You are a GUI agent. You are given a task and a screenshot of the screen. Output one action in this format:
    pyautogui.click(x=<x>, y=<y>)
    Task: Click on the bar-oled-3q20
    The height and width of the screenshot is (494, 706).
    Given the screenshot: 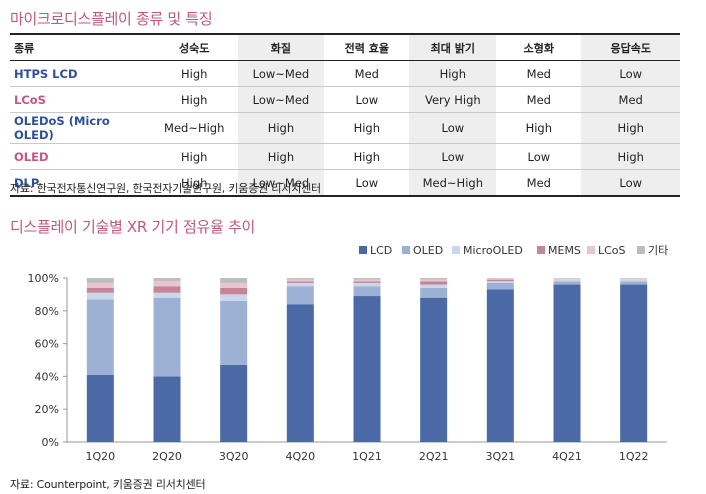 What is the action you would take?
    pyautogui.click(x=234, y=332)
    